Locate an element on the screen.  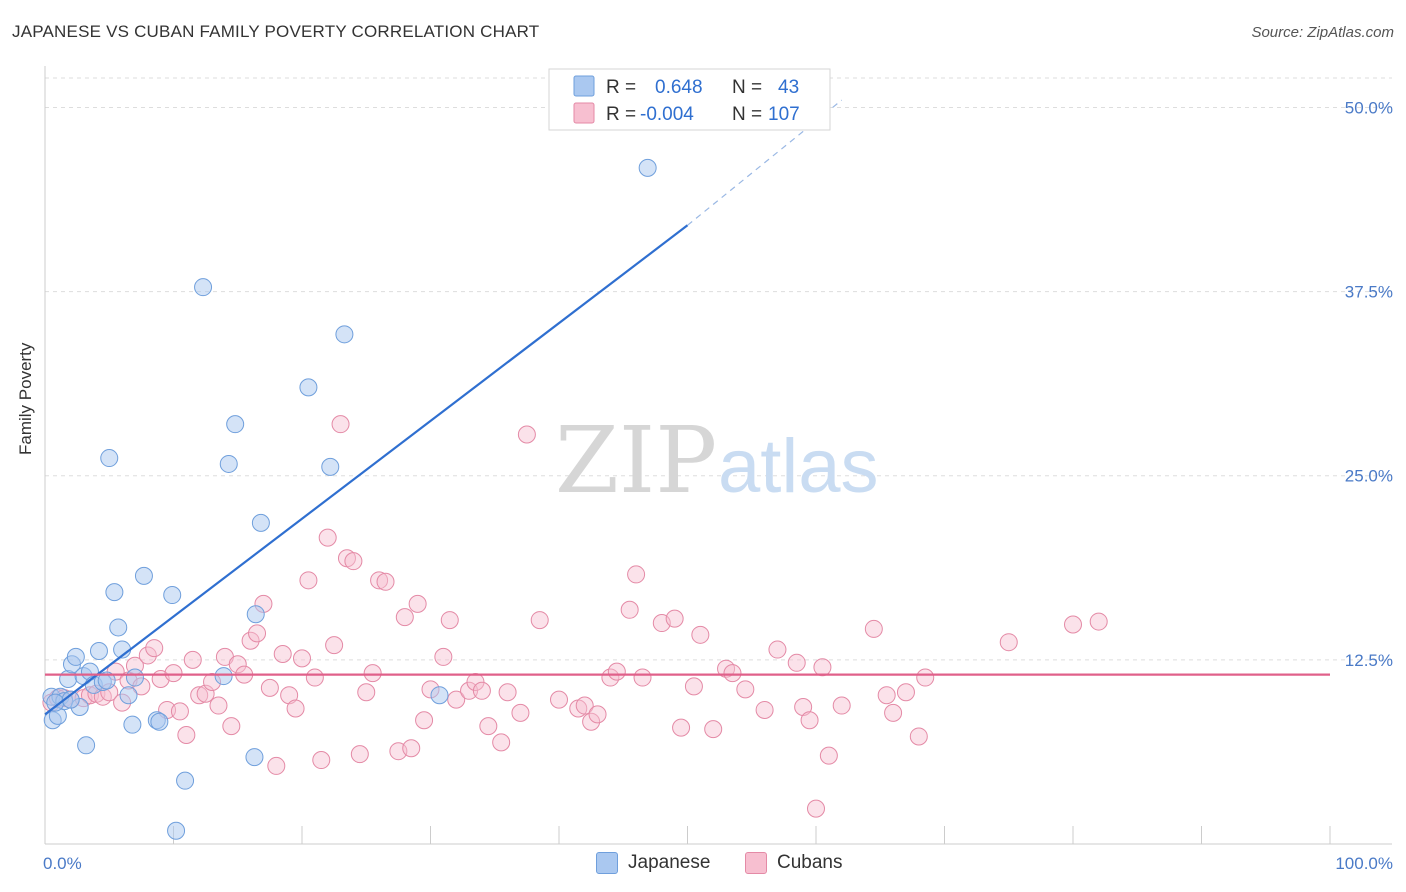
bottom-legend-swatch-japanese is located at coordinates (607, 863).